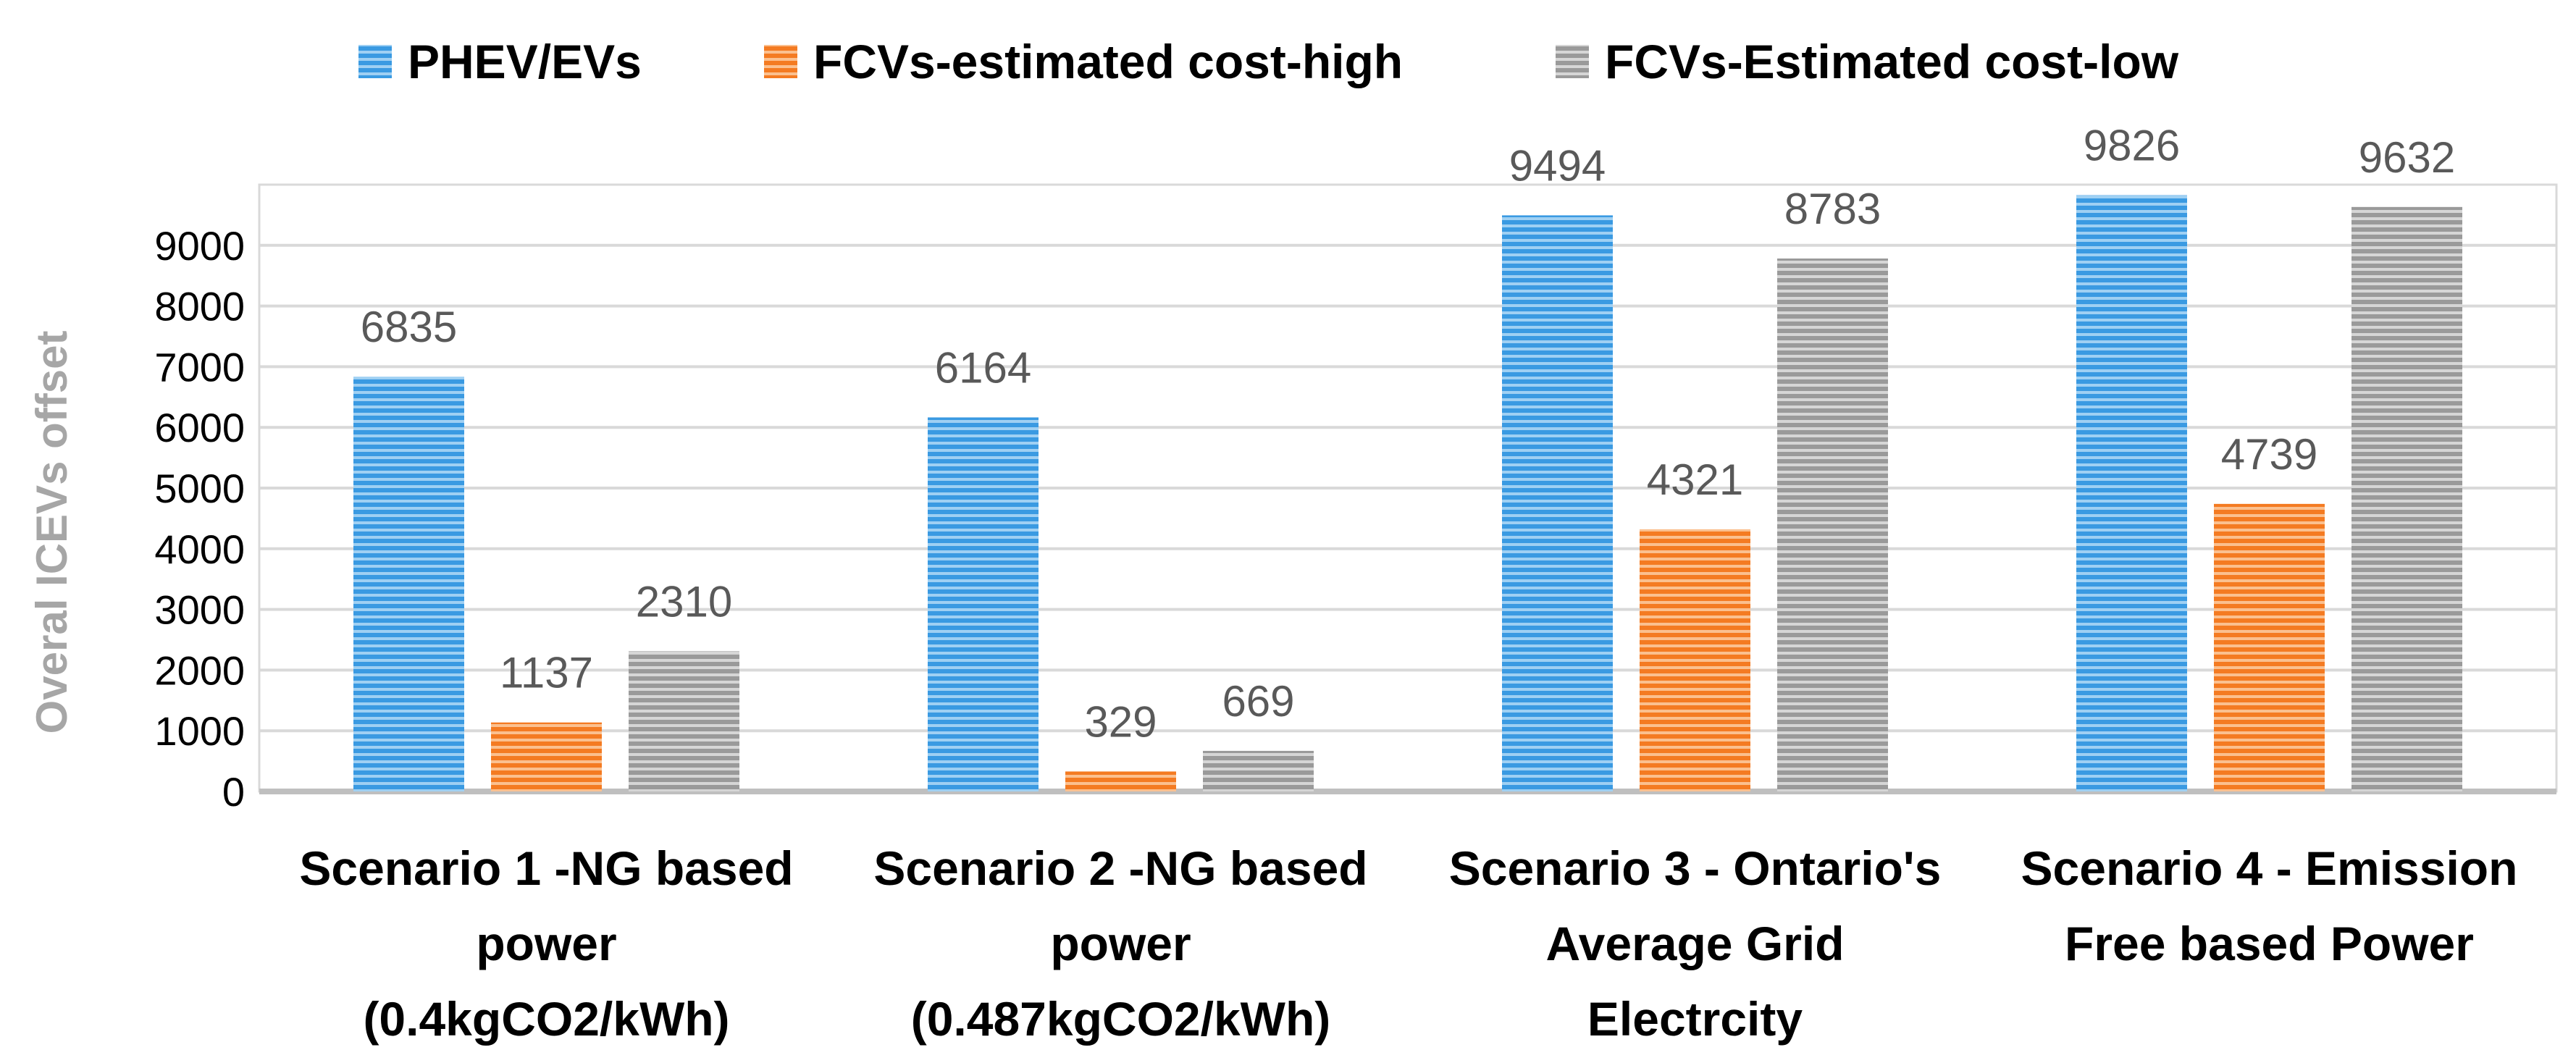 The width and height of the screenshot is (2576, 1063). Describe the element at coordinates (199, 519) in the screenshot. I see `y-axis-ticks: 0 1000 2000 3000 4000 5000 6000 7000 8000 9000` at that location.